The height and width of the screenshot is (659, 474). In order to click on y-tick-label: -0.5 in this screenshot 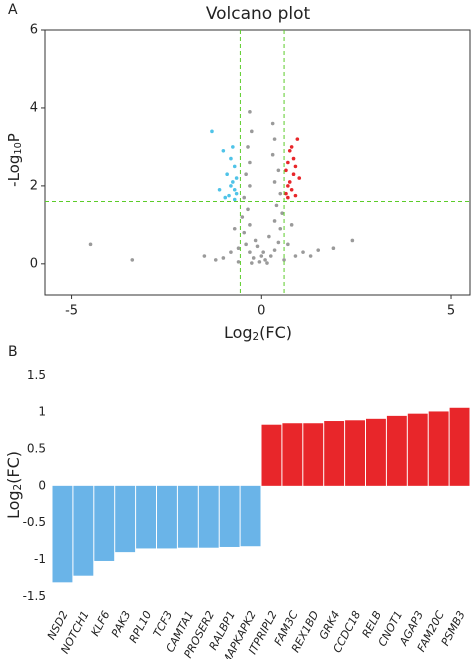, I will do `click(34, 522)`.